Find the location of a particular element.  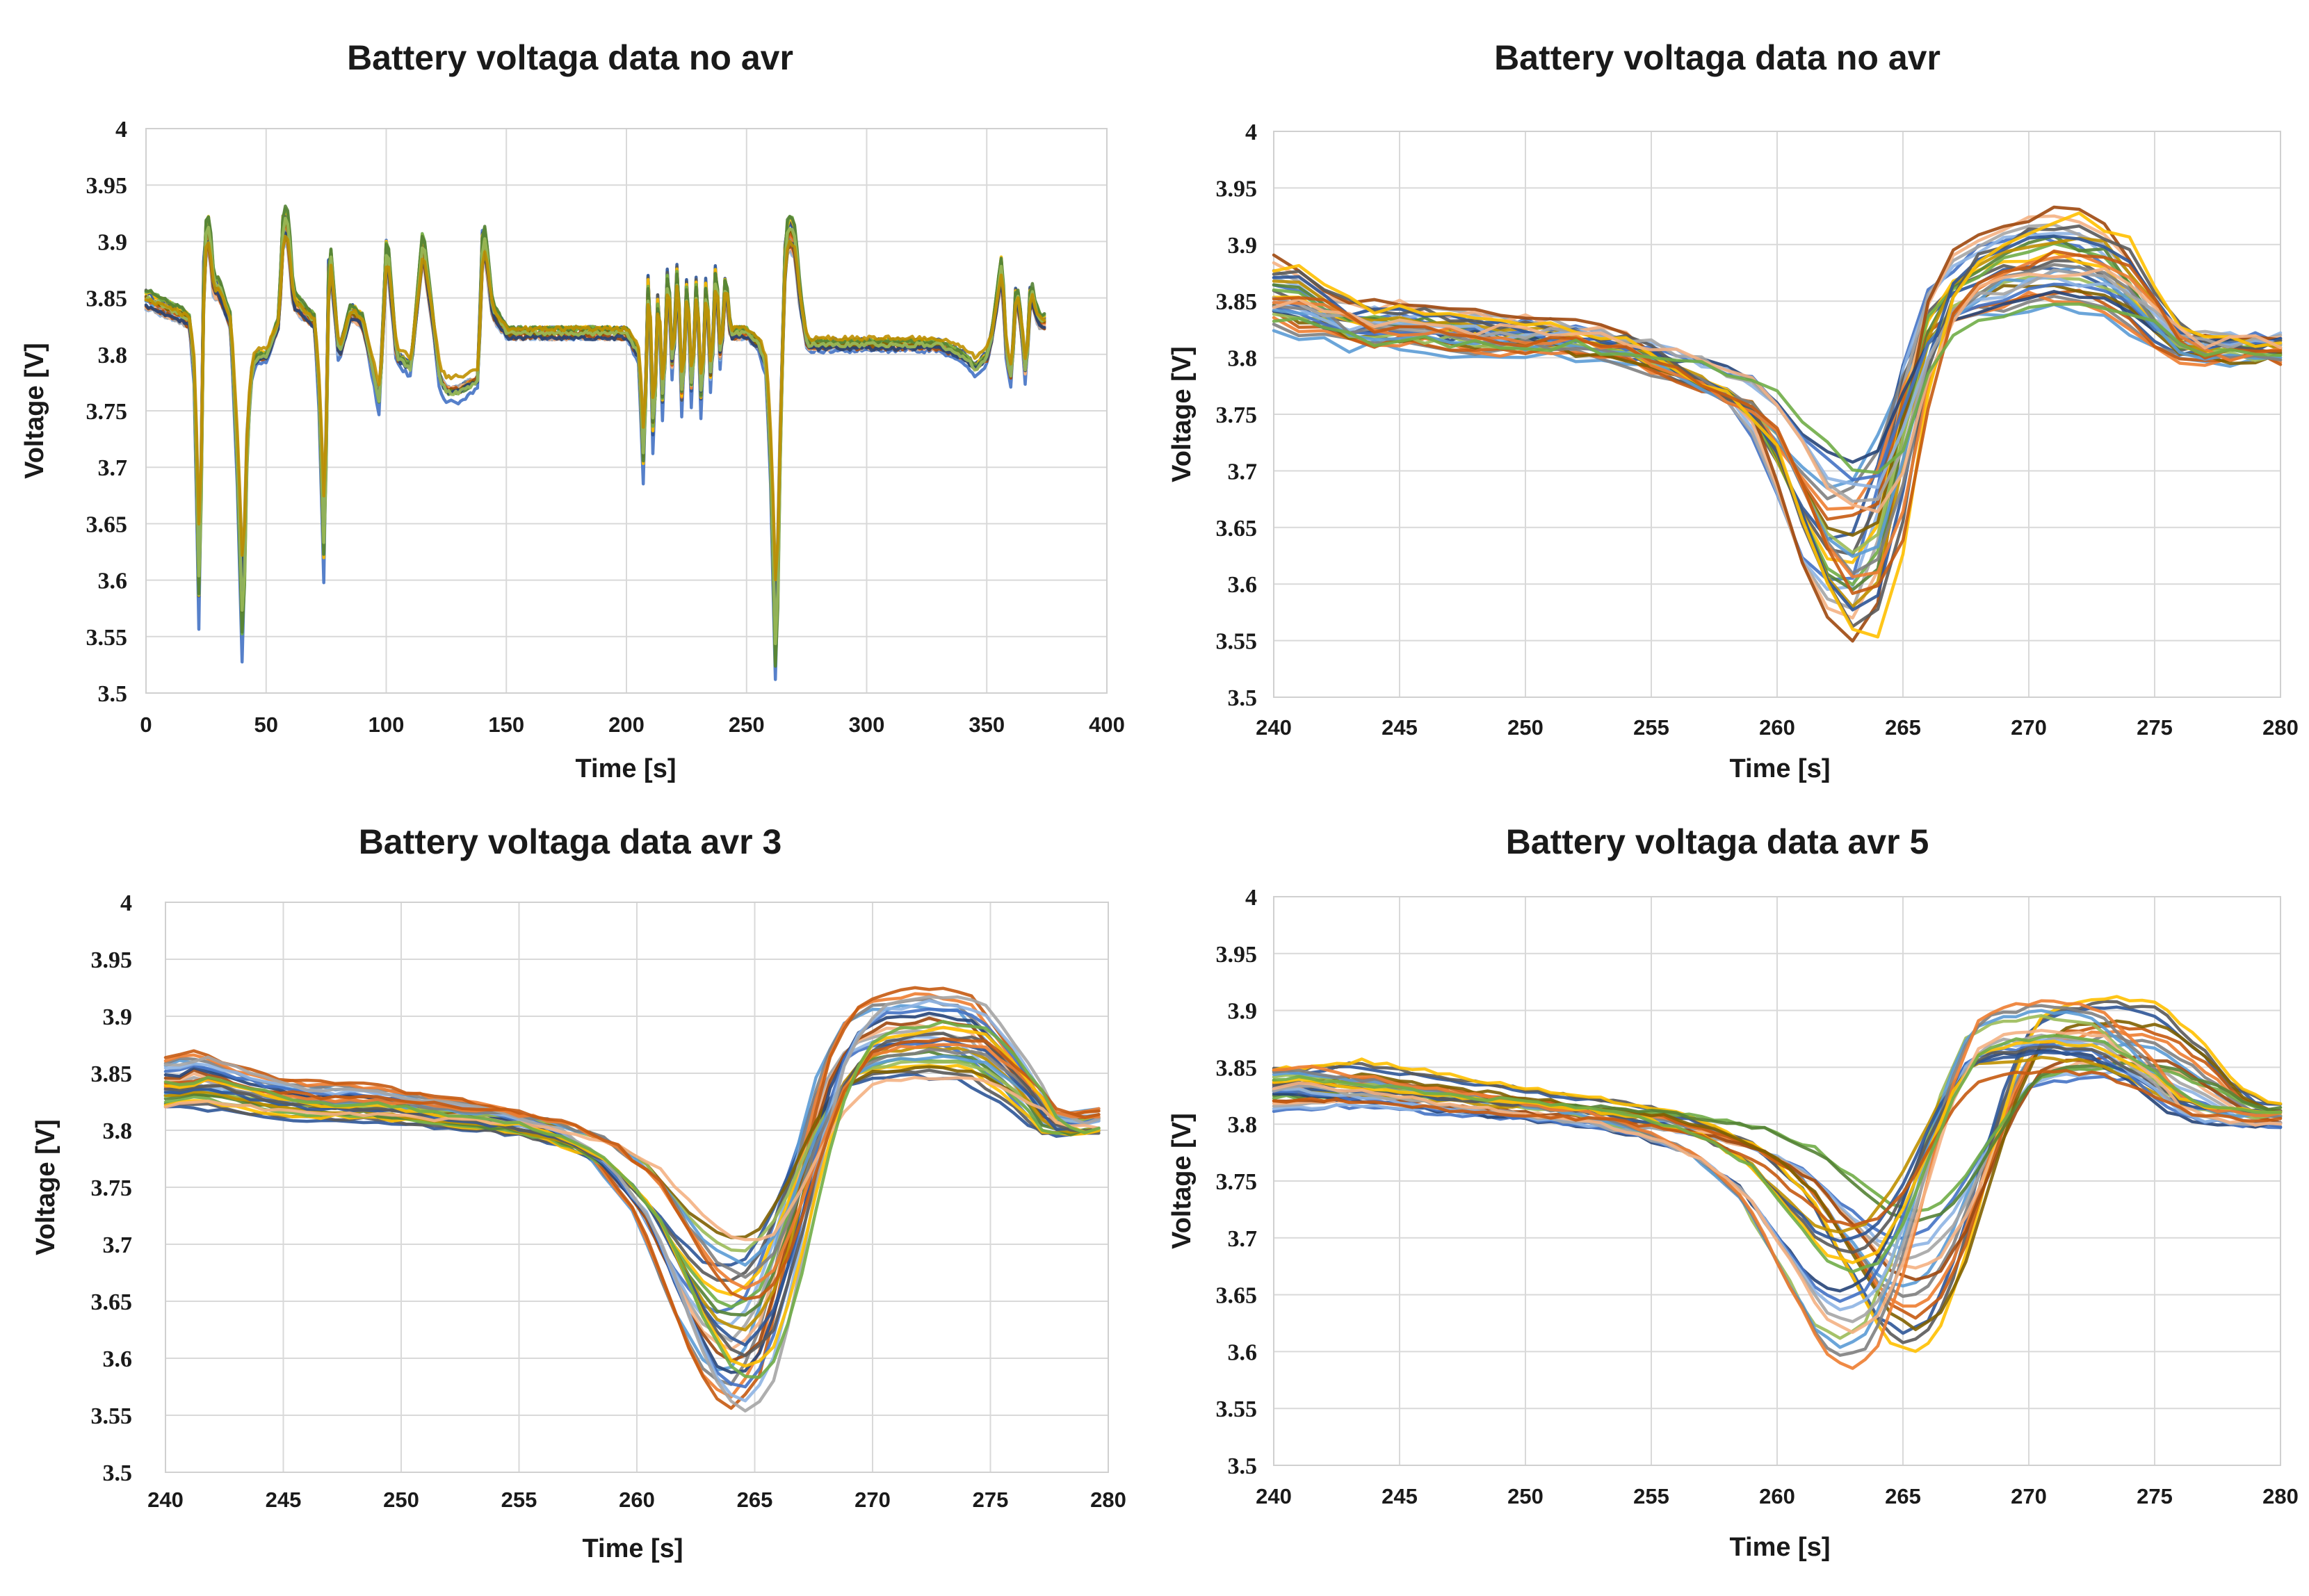

chart-title: Battery voltaga data avr 3 is located at coordinates (570, 841).